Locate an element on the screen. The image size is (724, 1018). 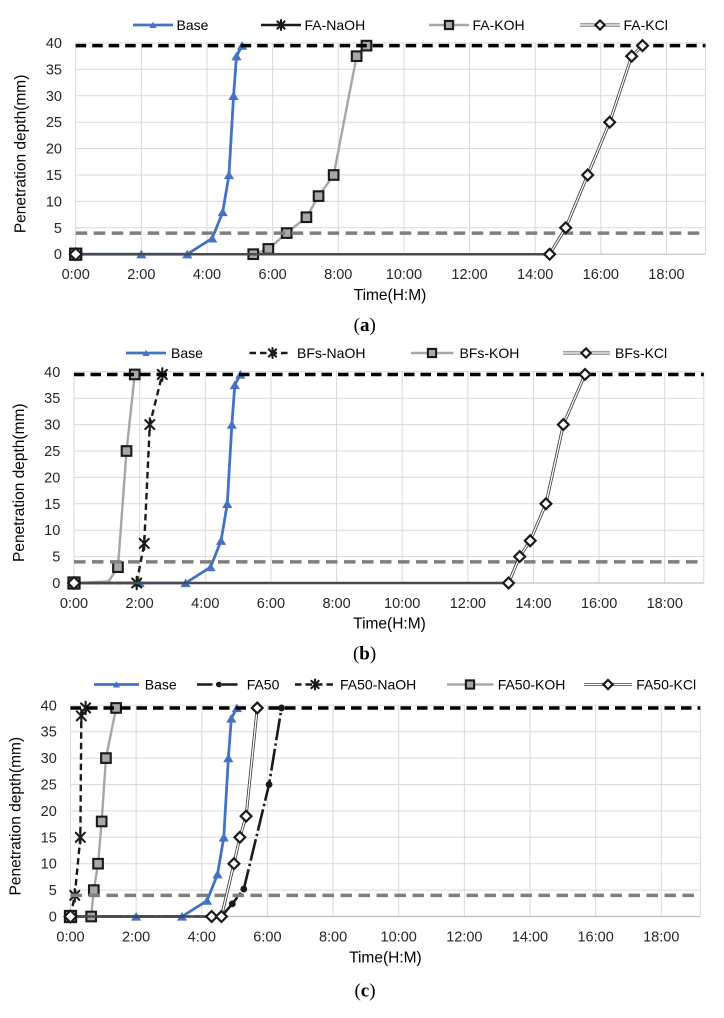
svg-text: FA-KCl is located at coordinates (646, 25).